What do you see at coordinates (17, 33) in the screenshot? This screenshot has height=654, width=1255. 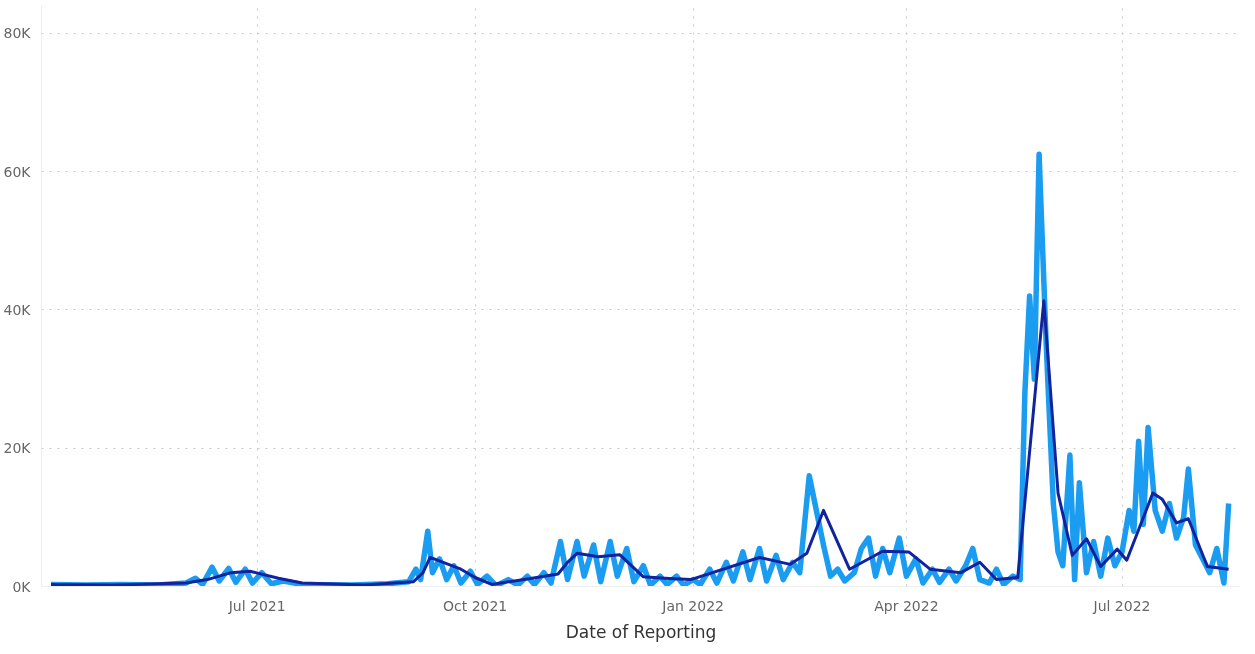 I see `y-tick-label: 80K` at bounding box center [17, 33].